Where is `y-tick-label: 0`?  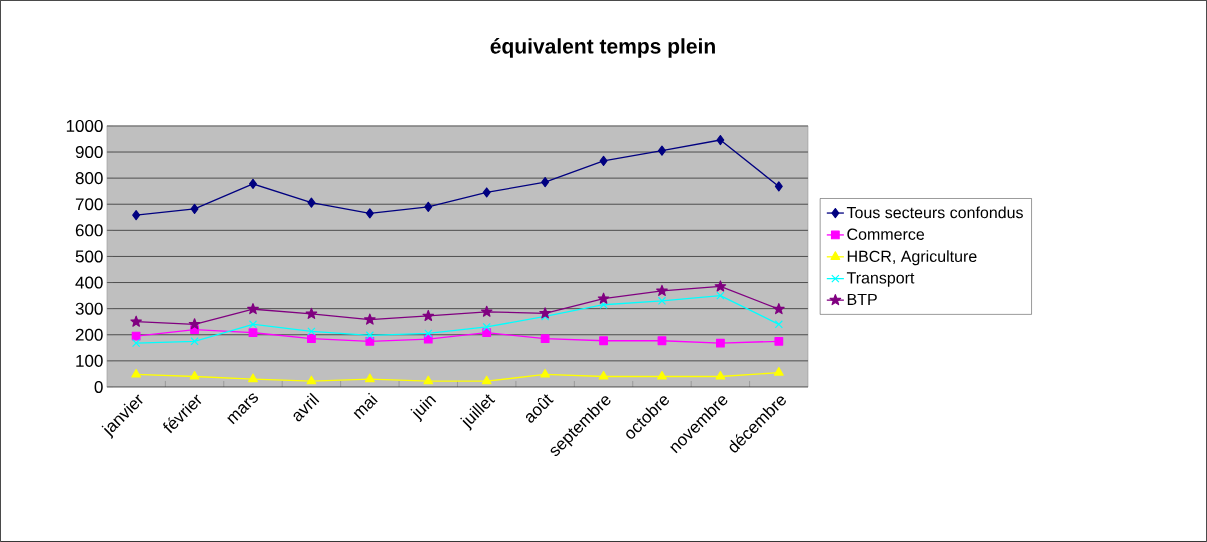
y-tick-label: 0 is located at coordinates (98, 387).